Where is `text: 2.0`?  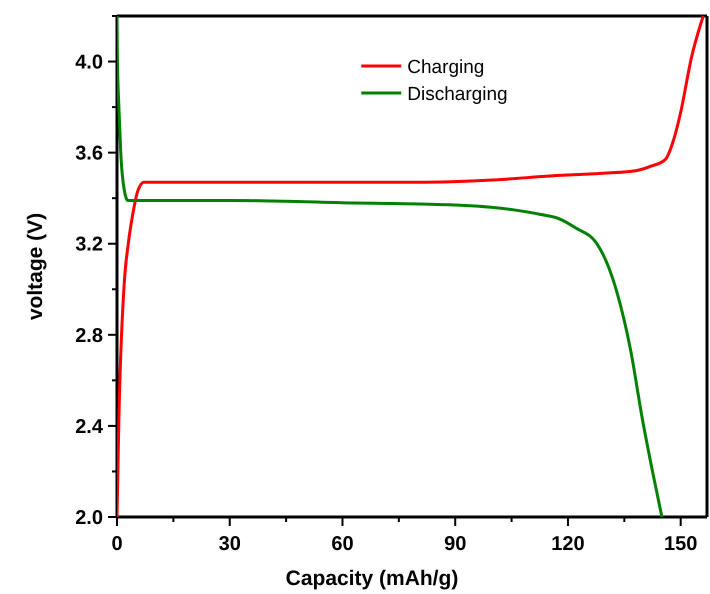
text: 2.0 is located at coordinates (89, 518).